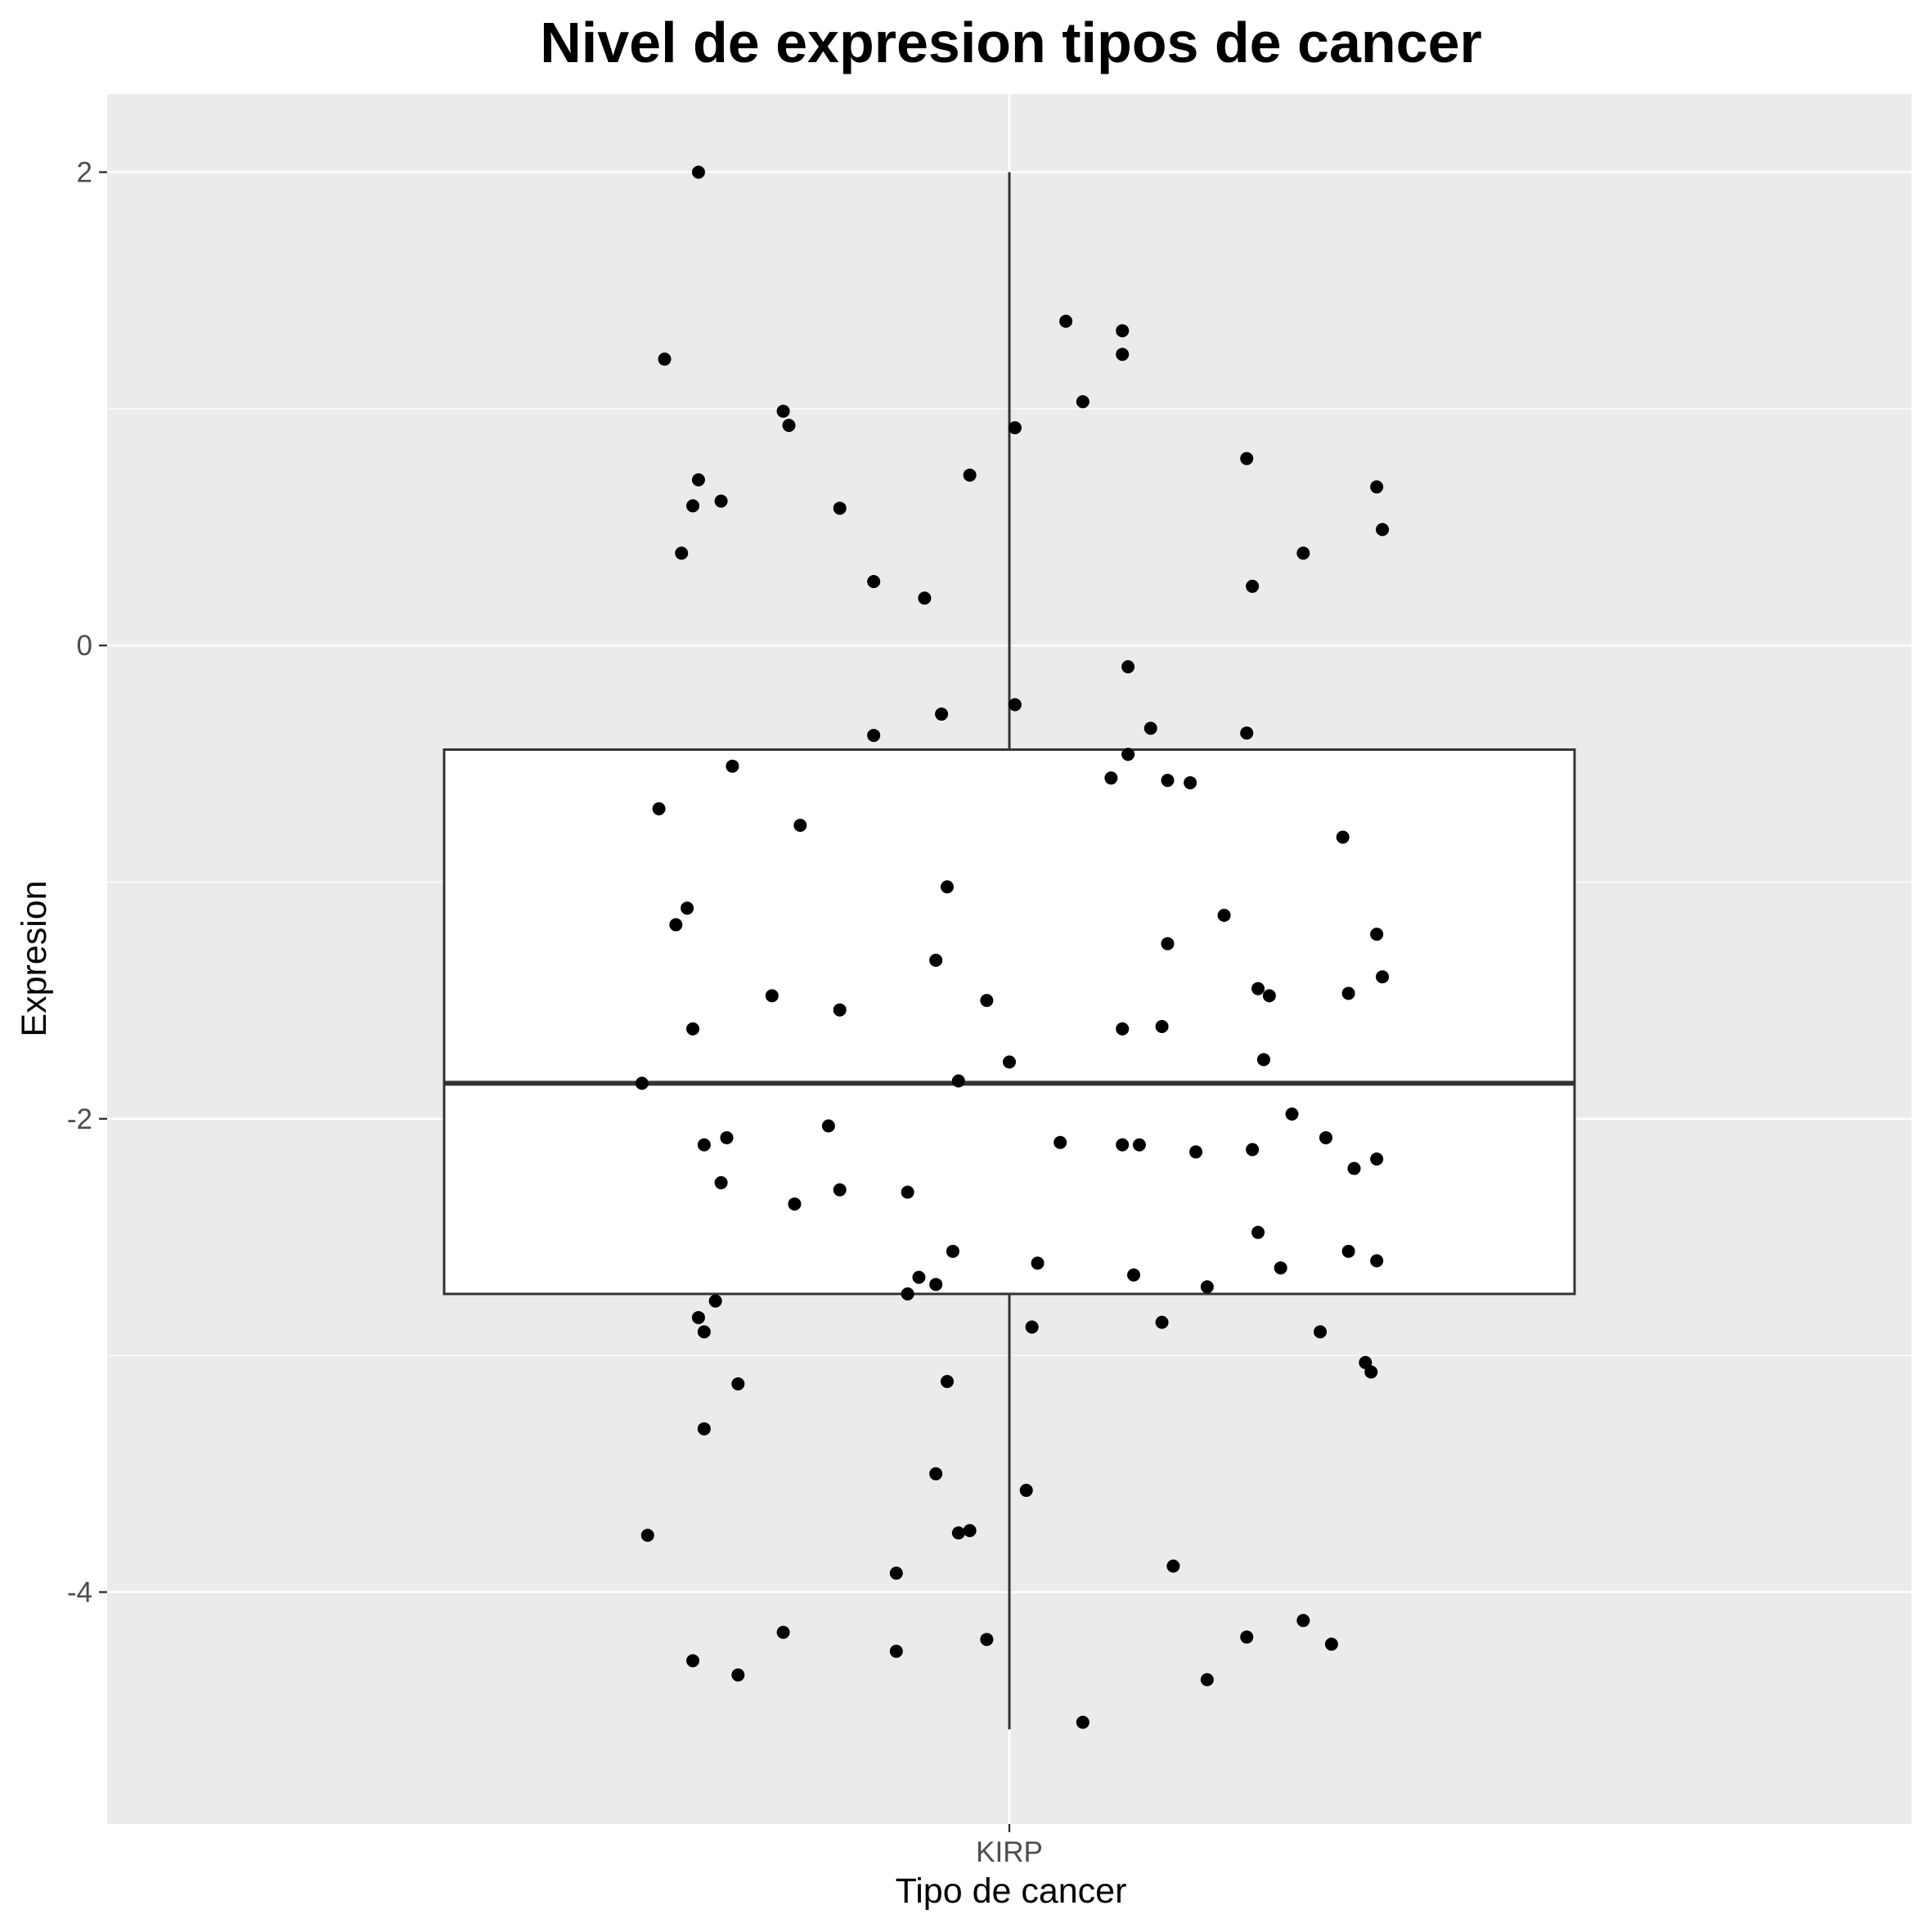  I want to click on y-tick-label: 0, so click(84, 646).